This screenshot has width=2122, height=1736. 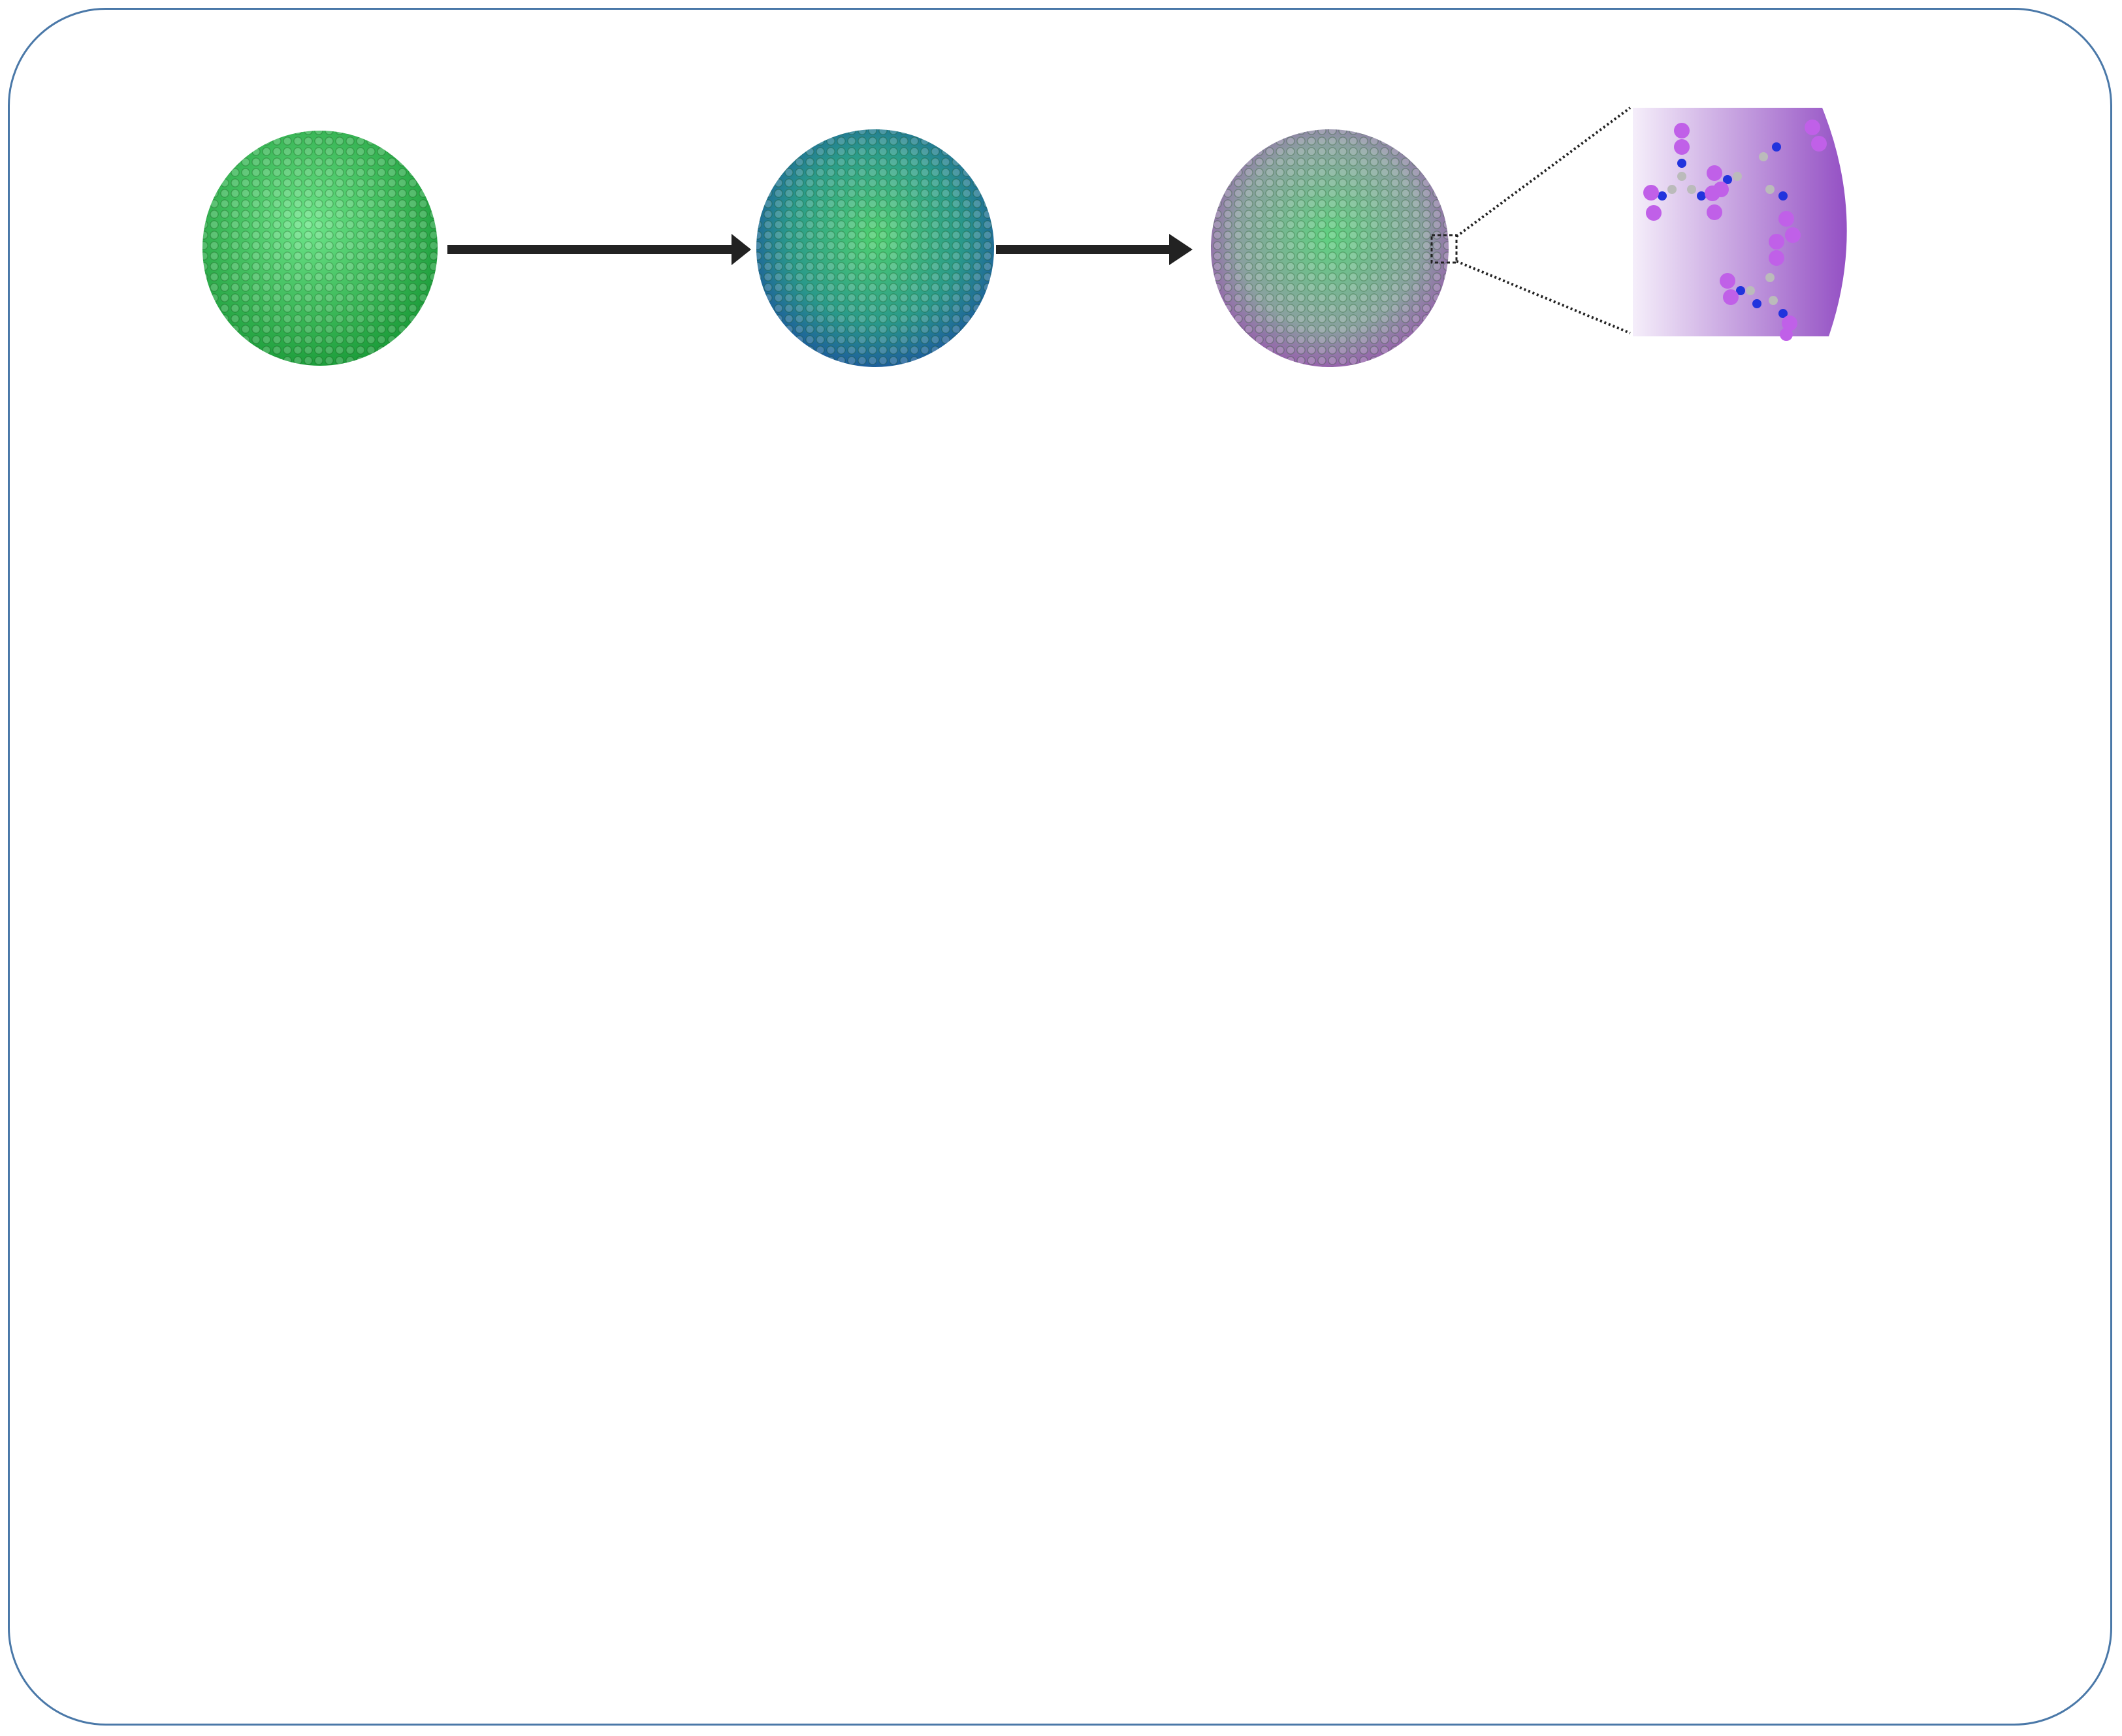 I want to click on scheme-diagram, so click(x=1024, y=237).